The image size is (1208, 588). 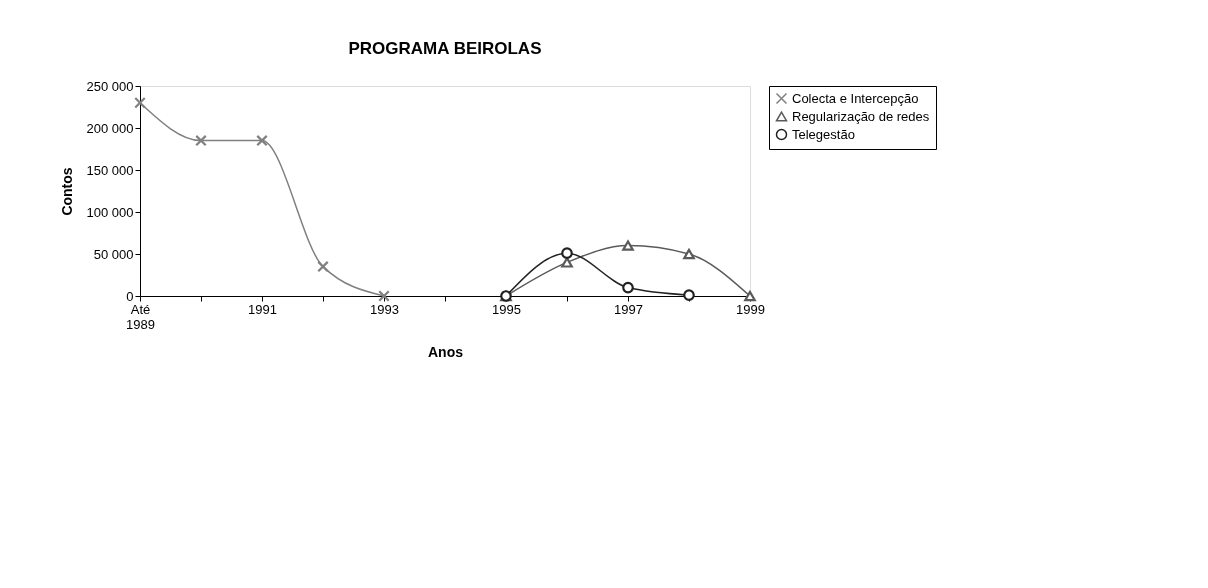 What do you see at coordinates (823, 134) in the screenshot?
I see `legend-label: Telegestão` at bounding box center [823, 134].